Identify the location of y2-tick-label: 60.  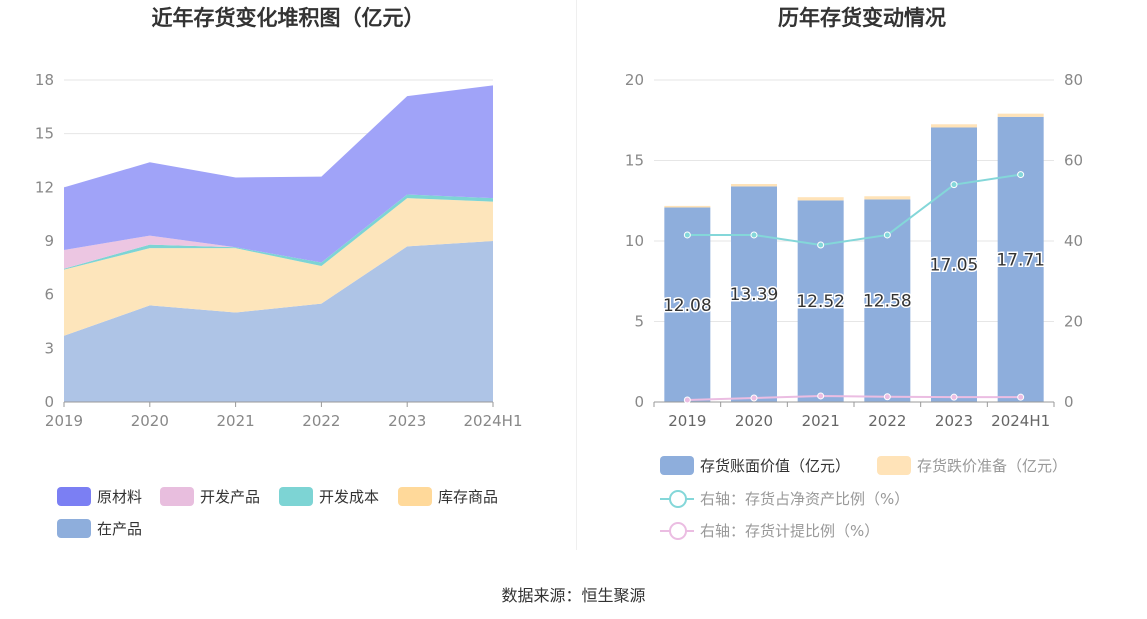
(1073, 161).